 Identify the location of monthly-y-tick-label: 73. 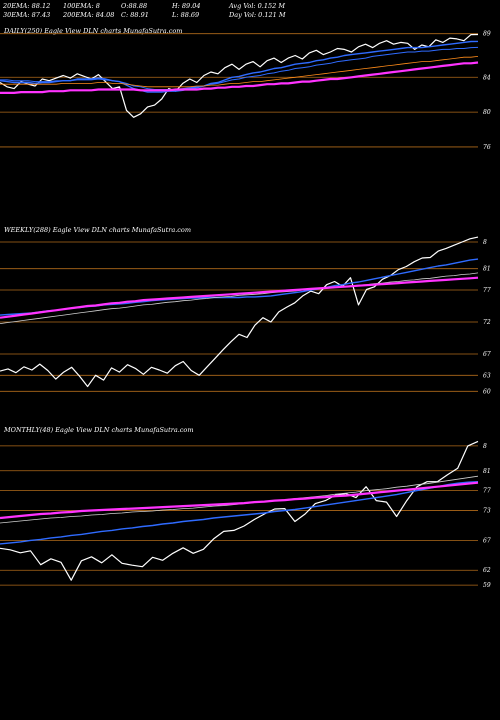
(487, 511).